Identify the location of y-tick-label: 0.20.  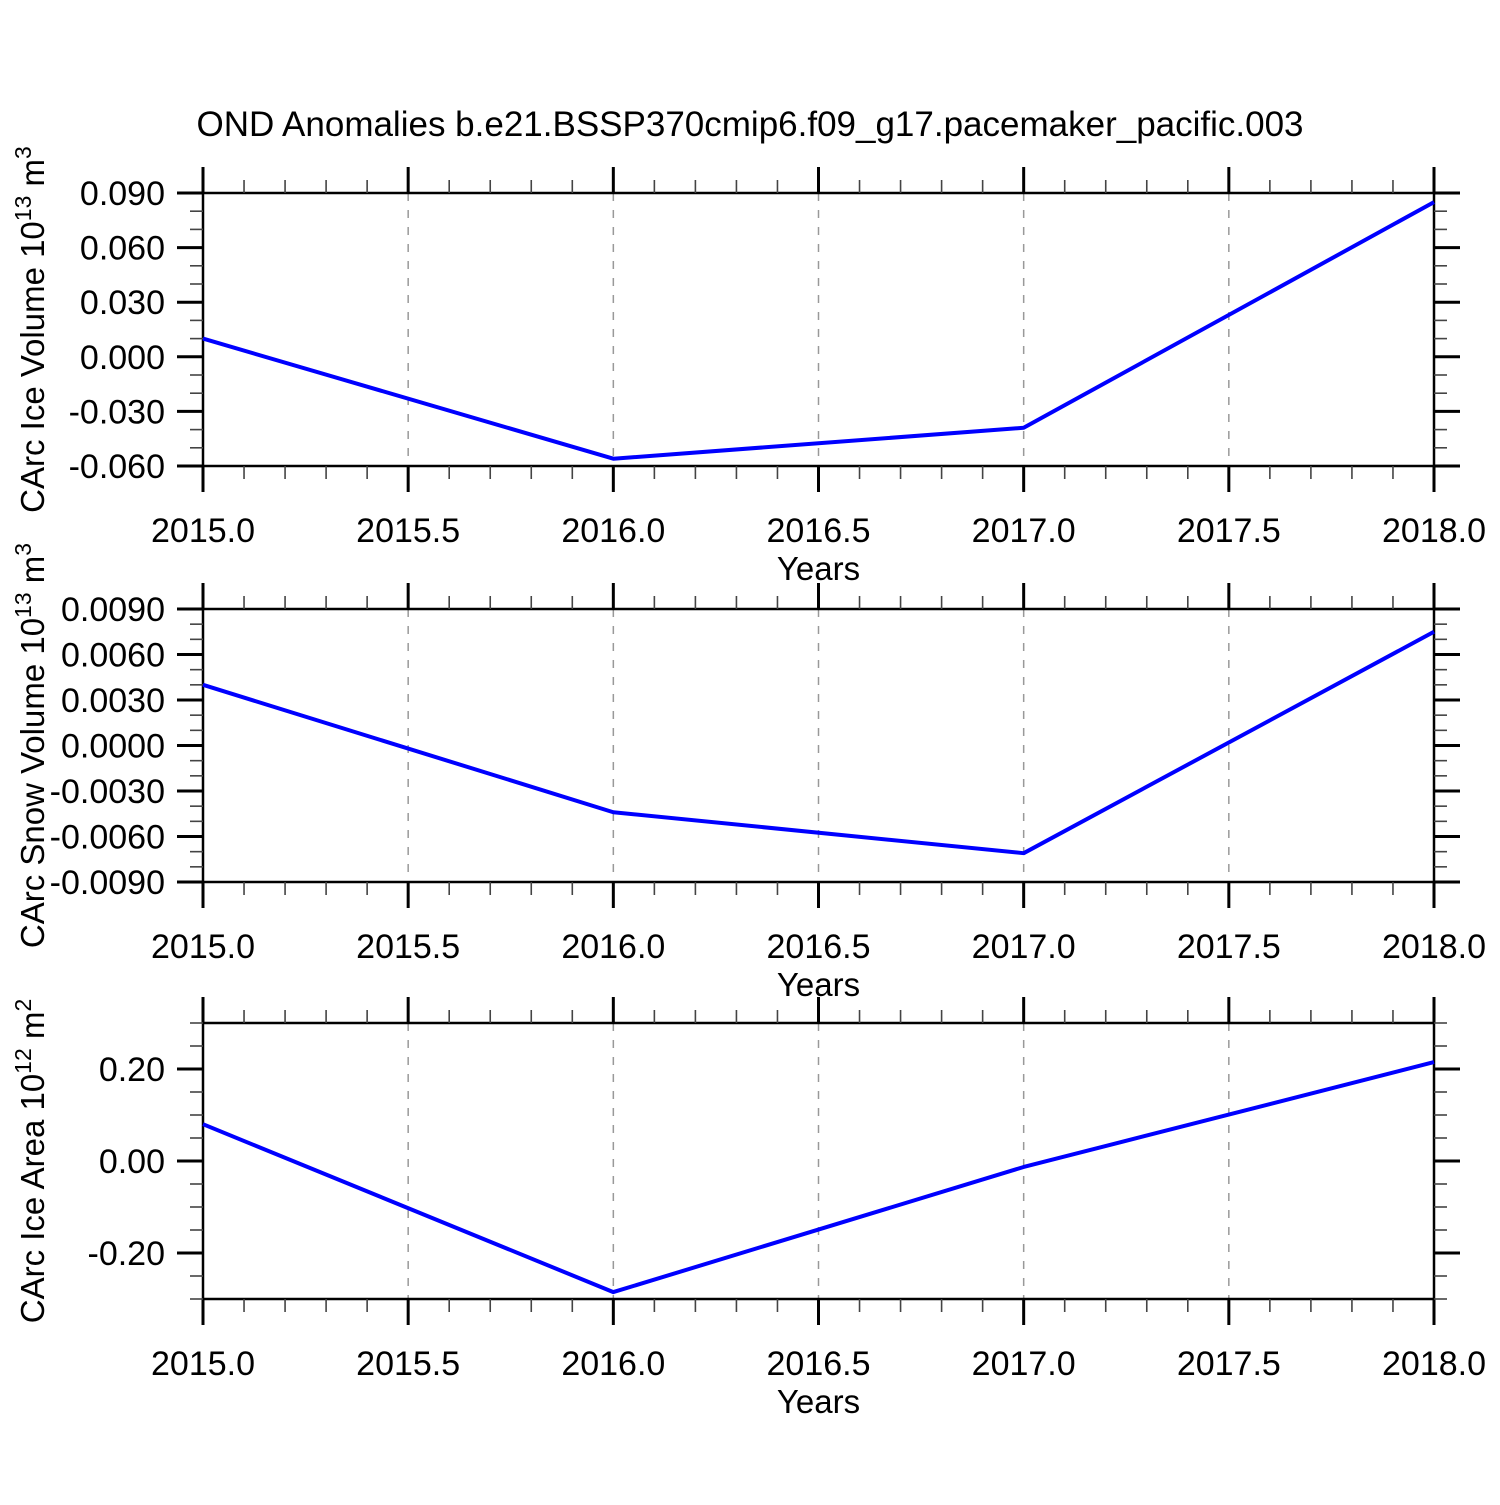
(132, 1070).